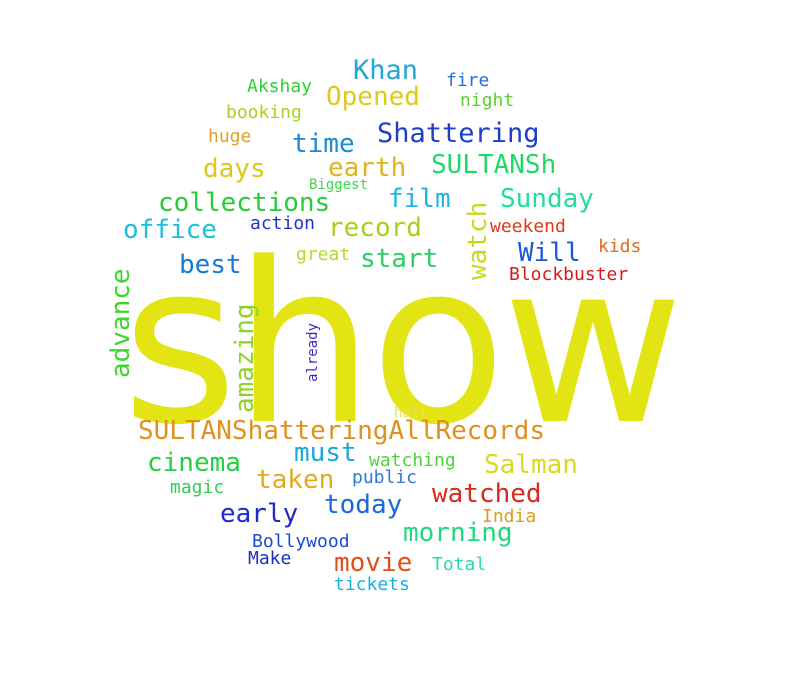 The image size is (791, 693). Describe the element at coordinates (197, 487) in the screenshot. I see `word-magic: magic` at that location.